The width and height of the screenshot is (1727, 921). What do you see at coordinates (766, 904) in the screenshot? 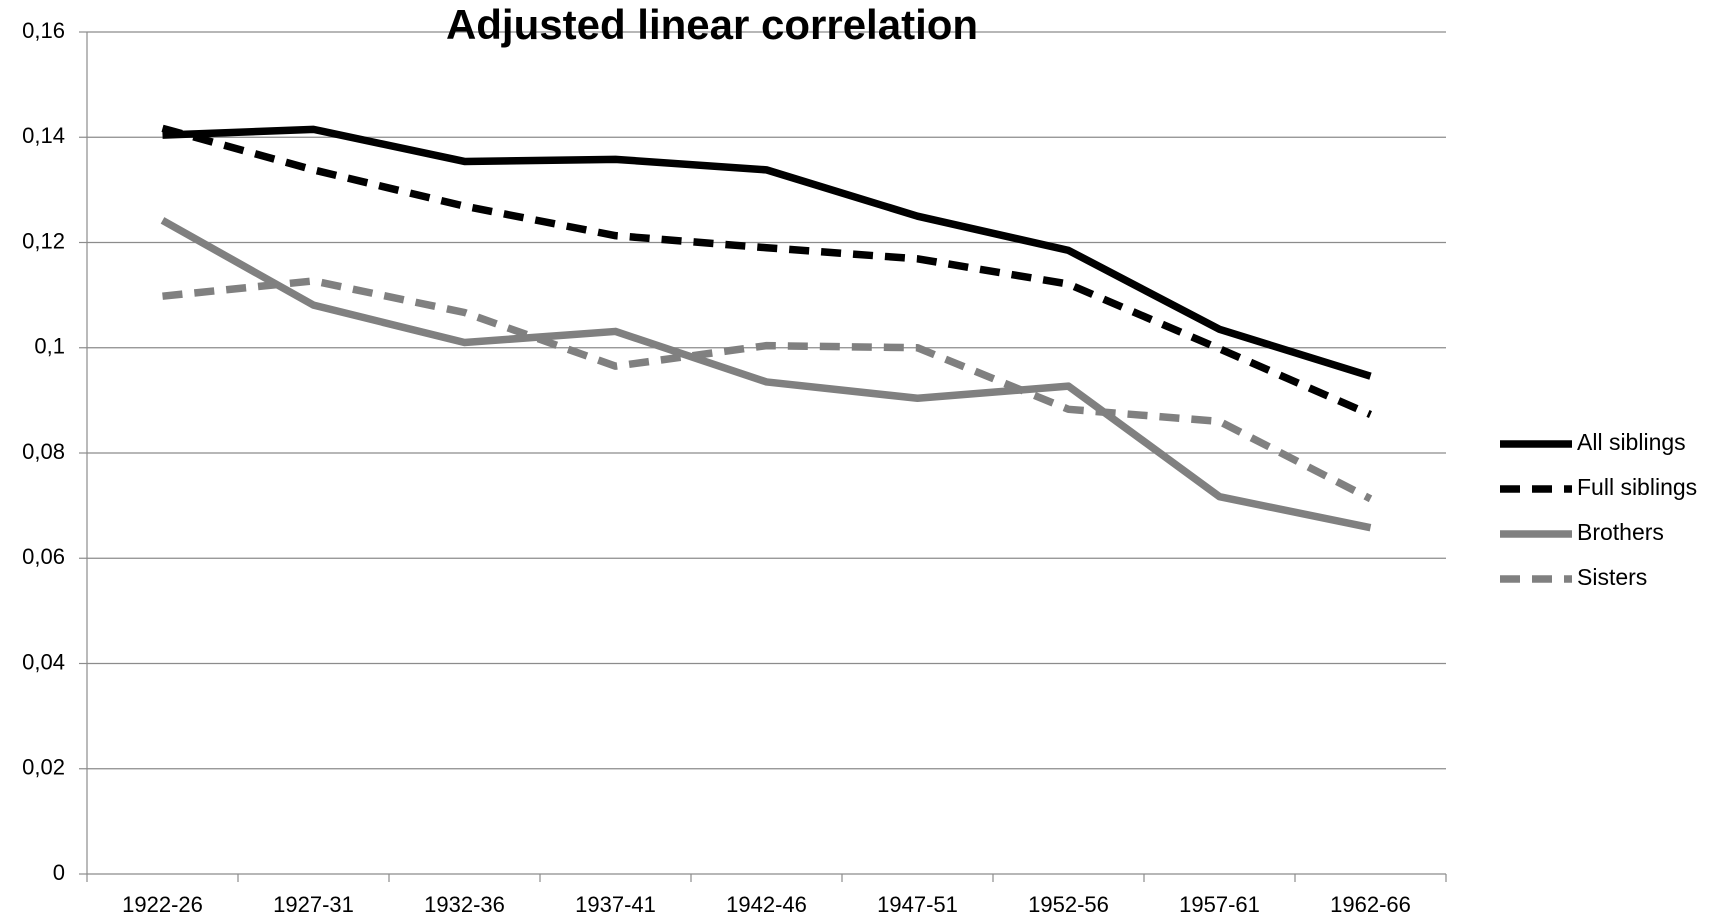
I see `x-tick-label: 1942-46` at bounding box center [766, 904].